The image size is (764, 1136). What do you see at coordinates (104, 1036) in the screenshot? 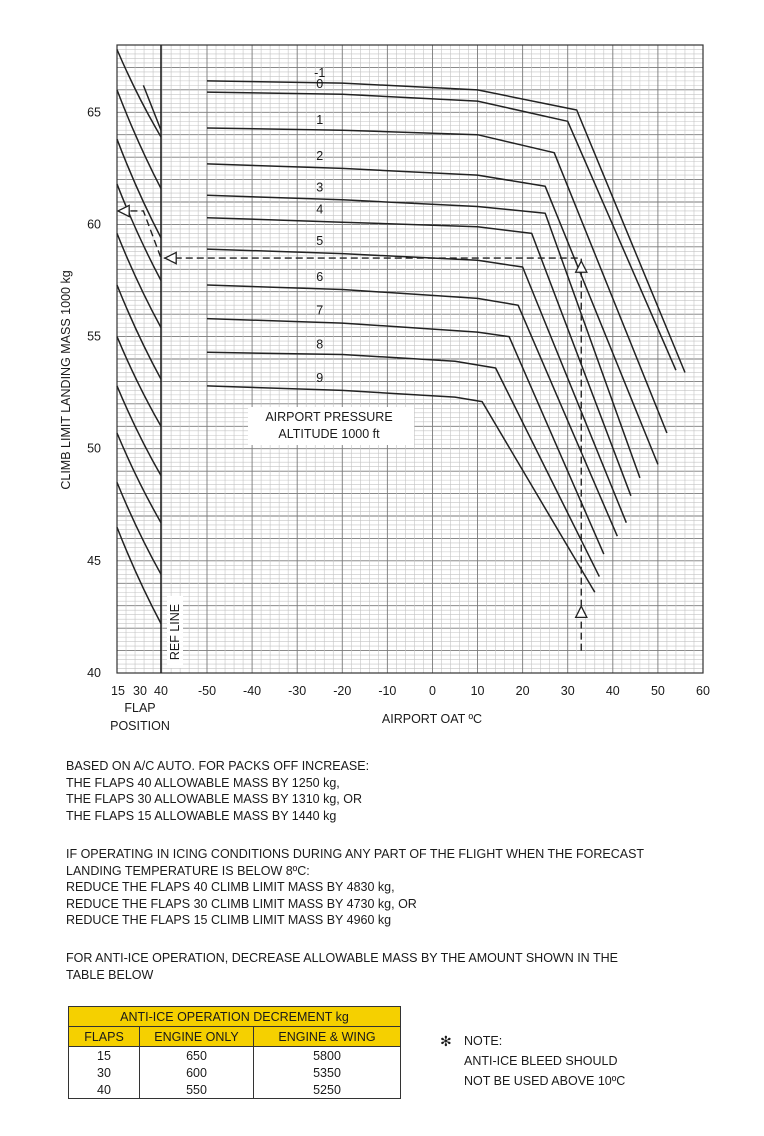
I see `column-header: FLAPS` at bounding box center [104, 1036].